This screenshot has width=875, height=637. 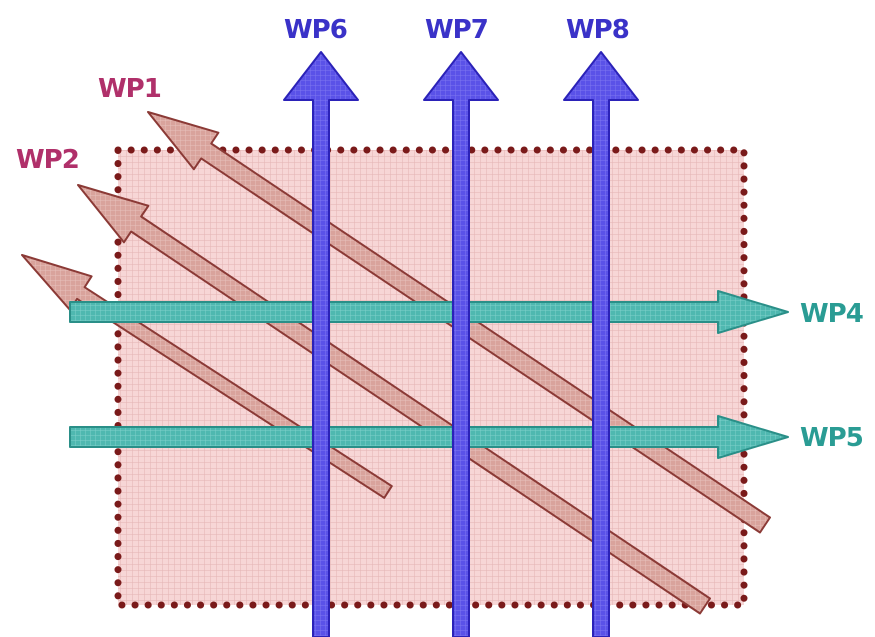 I want to click on label-wp8: WP8, so click(x=597, y=30).